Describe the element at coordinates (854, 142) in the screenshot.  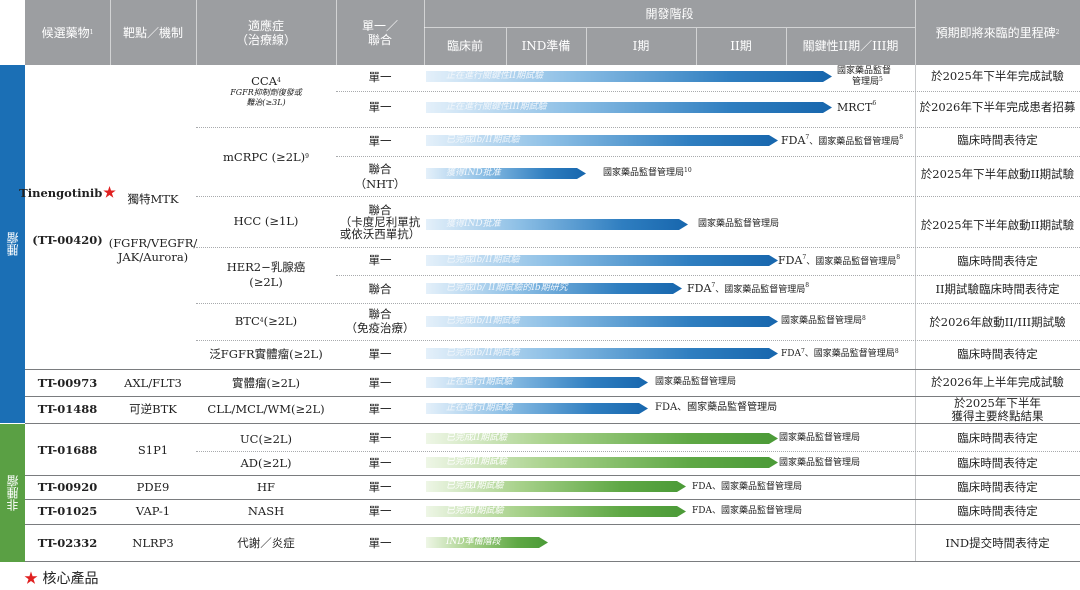
I see `reg-nmpa: 、國家藥品監督管理局` at that location.